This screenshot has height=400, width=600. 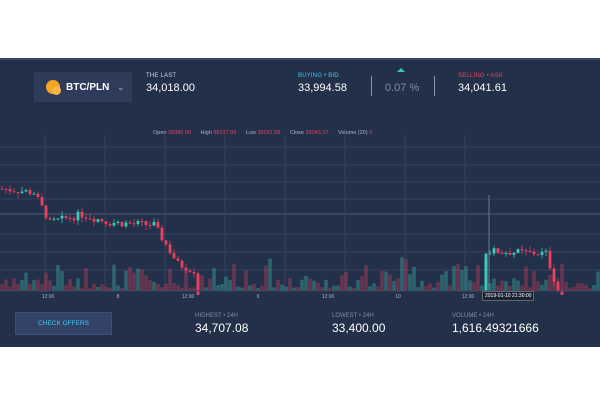 I want to click on last-label: THE LAST, so click(x=161, y=76).